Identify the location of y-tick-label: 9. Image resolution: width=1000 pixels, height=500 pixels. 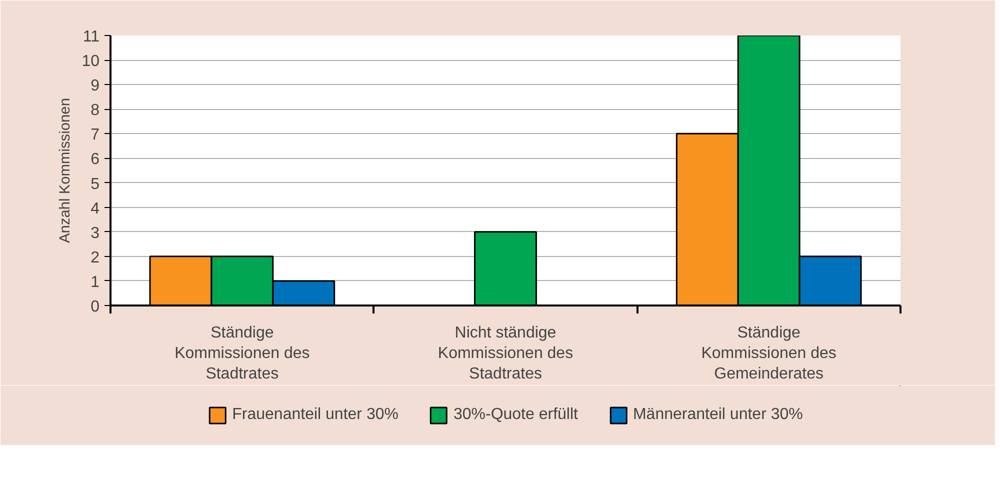
(95, 86).